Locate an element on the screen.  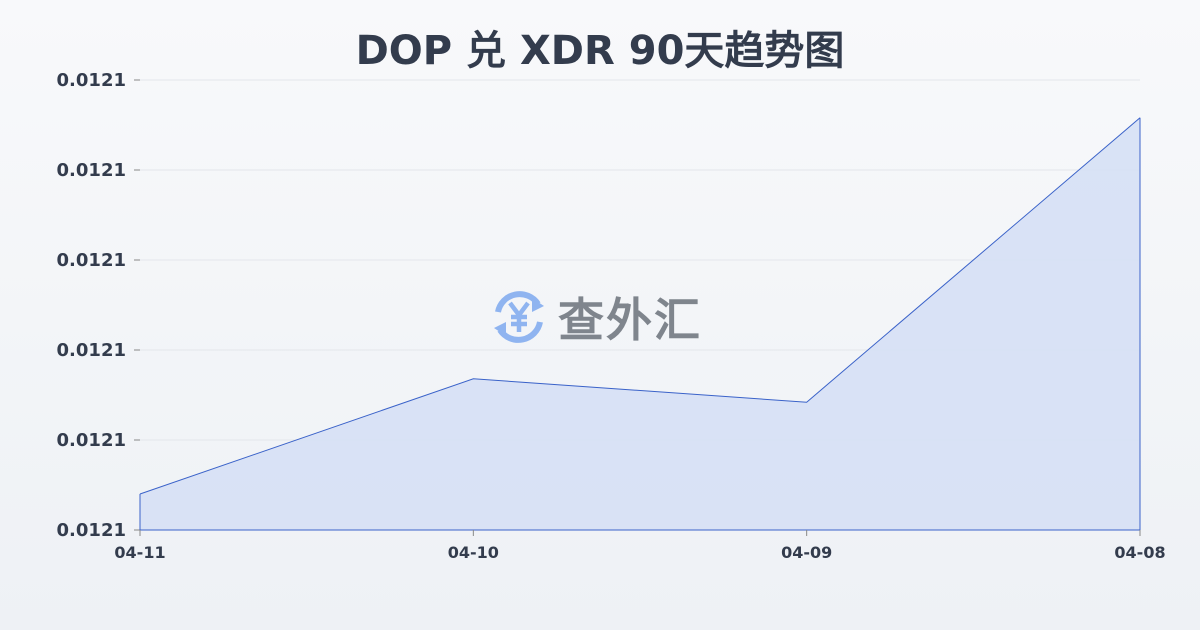
x-tick-label: 04-10 is located at coordinates (473, 552).